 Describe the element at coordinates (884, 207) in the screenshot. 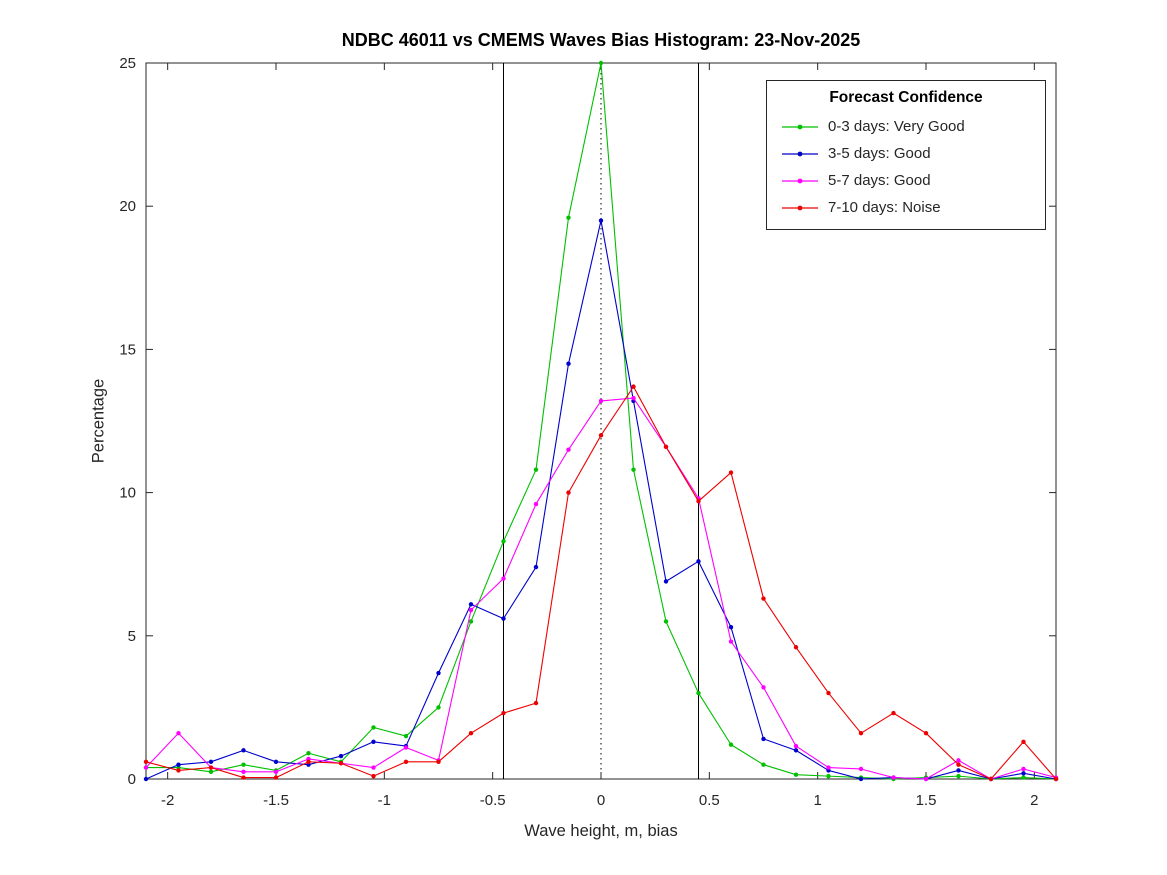

I see `legend-label: 7-10 days: Noise` at that location.